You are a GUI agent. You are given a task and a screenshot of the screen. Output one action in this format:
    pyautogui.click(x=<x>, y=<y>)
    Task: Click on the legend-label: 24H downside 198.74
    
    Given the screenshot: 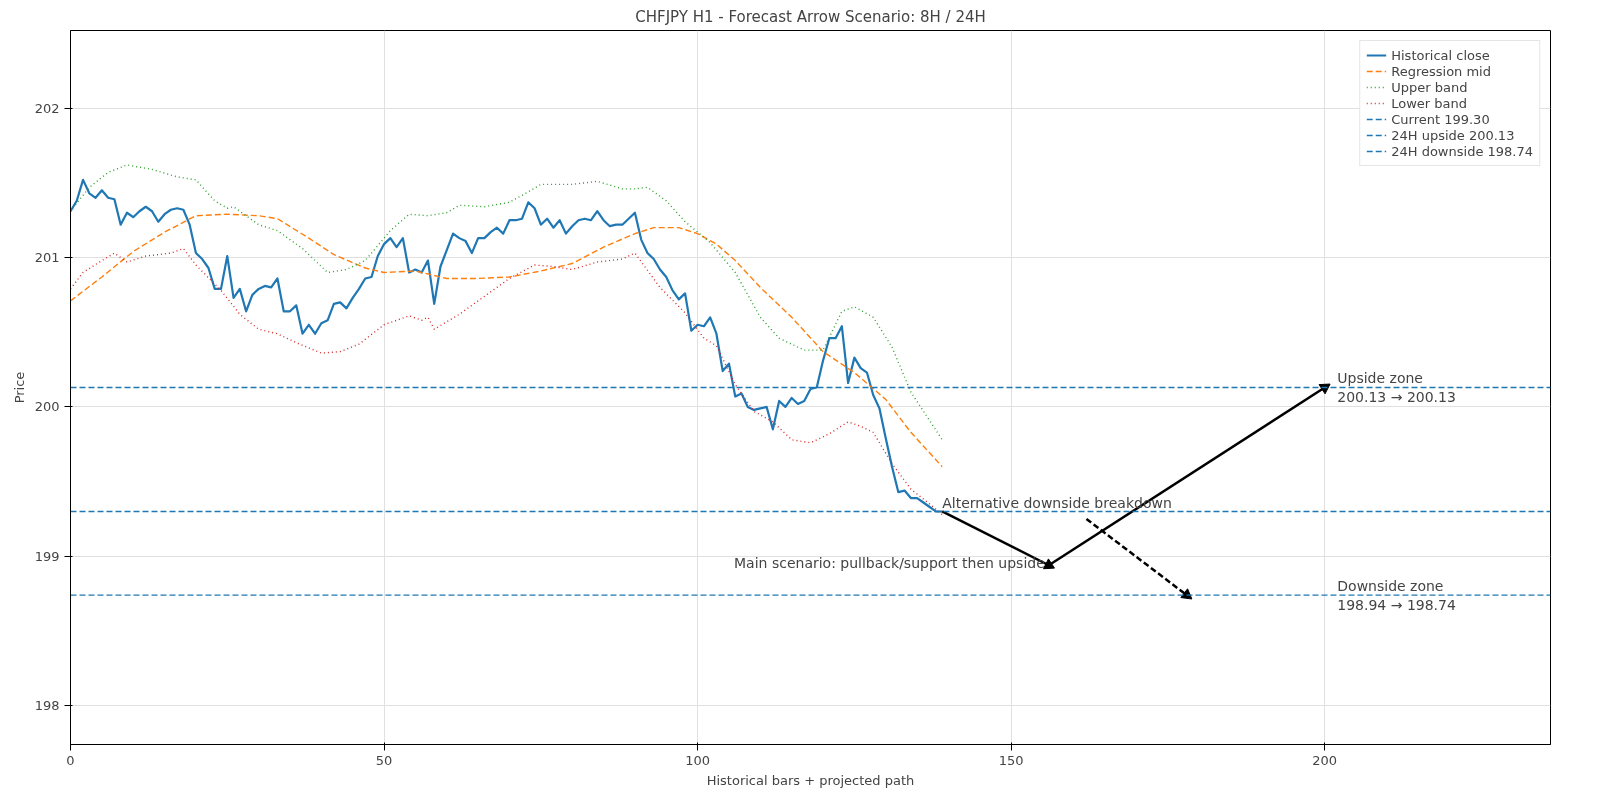 What is the action you would take?
    pyautogui.click(x=1462, y=151)
    